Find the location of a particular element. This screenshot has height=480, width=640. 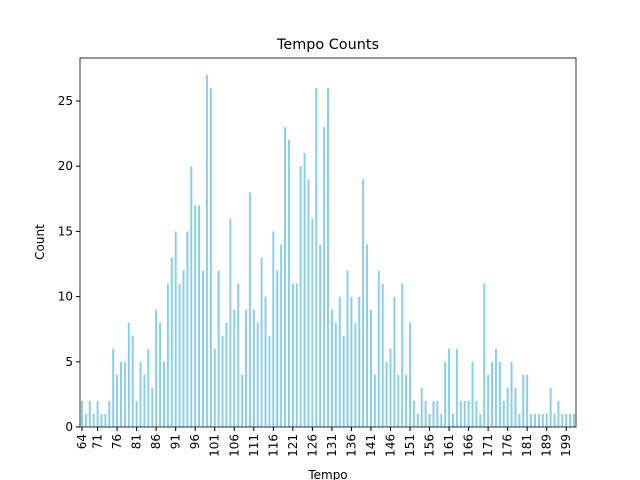

y-tick-label: 15 is located at coordinates (65, 231).